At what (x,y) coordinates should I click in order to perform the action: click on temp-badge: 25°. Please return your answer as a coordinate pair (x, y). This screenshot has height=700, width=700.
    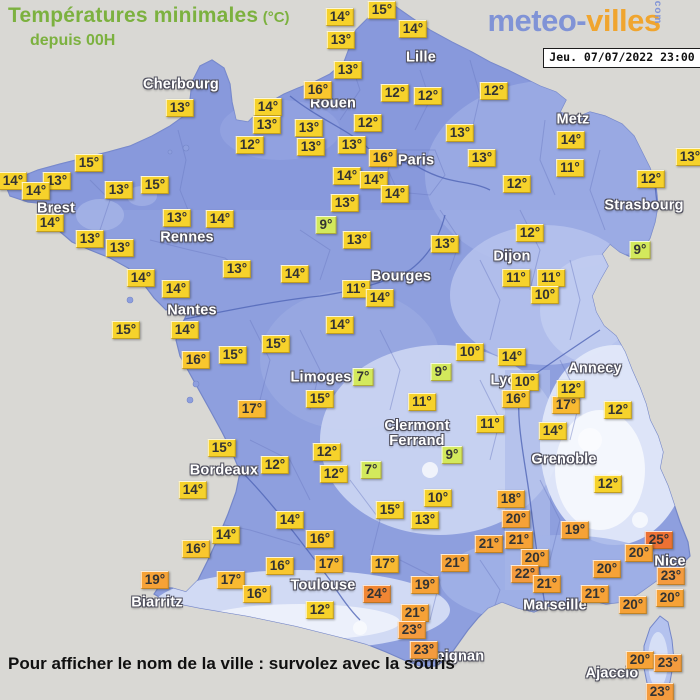
    Looking at the image, I should click on (659, 540).